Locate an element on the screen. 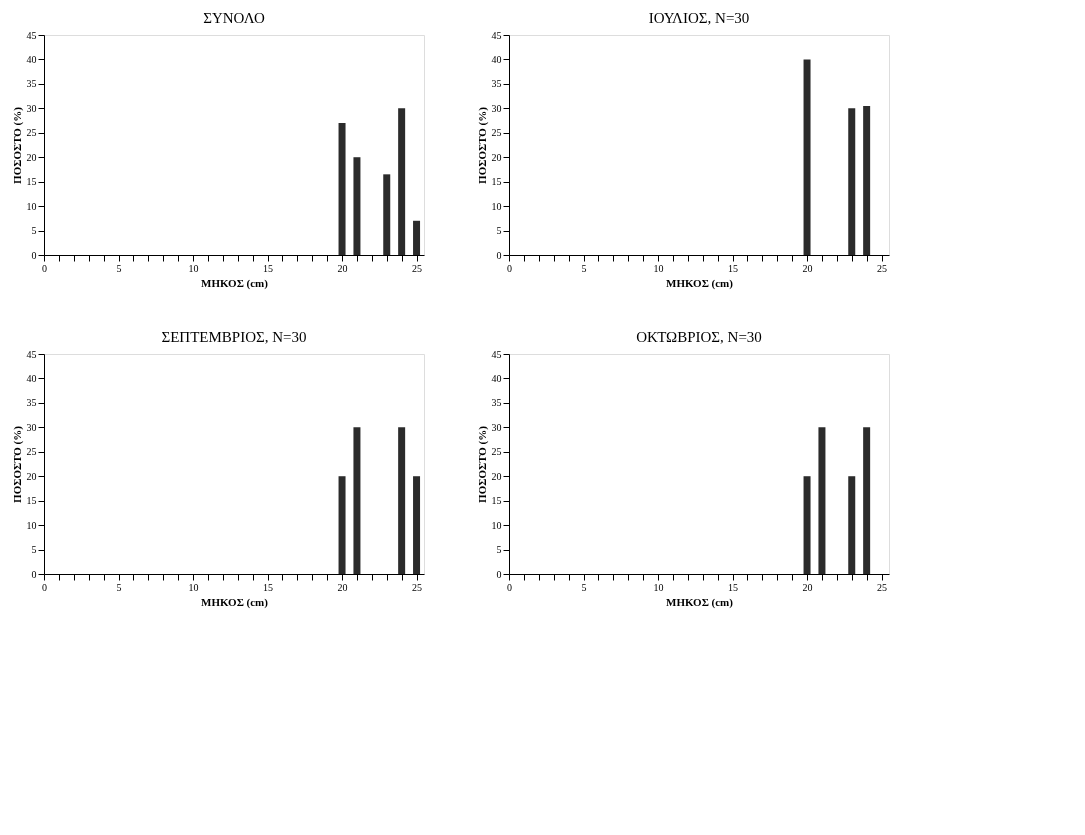  chart-title: ΣΥΝΟΛΟ is located at coordinates (234, 18).